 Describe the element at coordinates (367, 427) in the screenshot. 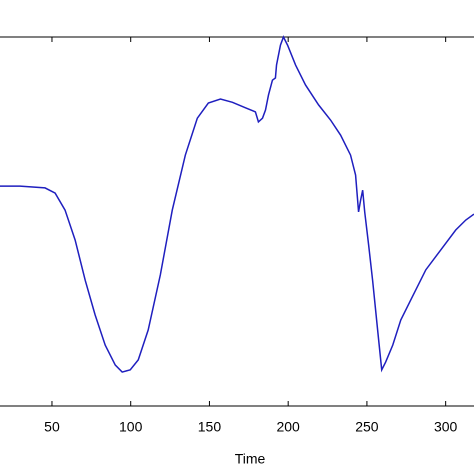

I see `x-tick-label: 250` at that location.